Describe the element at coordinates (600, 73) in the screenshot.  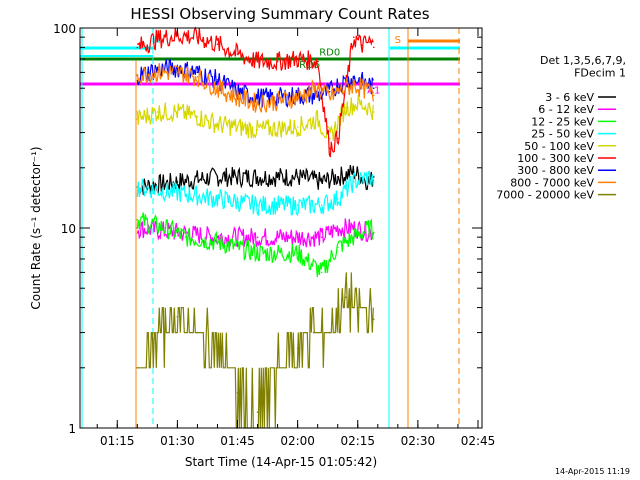
I see `legend-header: FDecim 1` at that location.